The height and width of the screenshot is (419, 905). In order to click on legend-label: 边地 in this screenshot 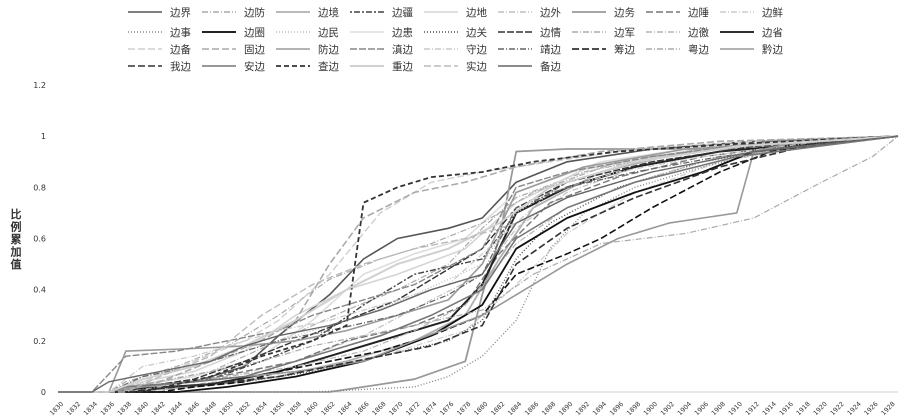, I will do `click(476, 12)`.